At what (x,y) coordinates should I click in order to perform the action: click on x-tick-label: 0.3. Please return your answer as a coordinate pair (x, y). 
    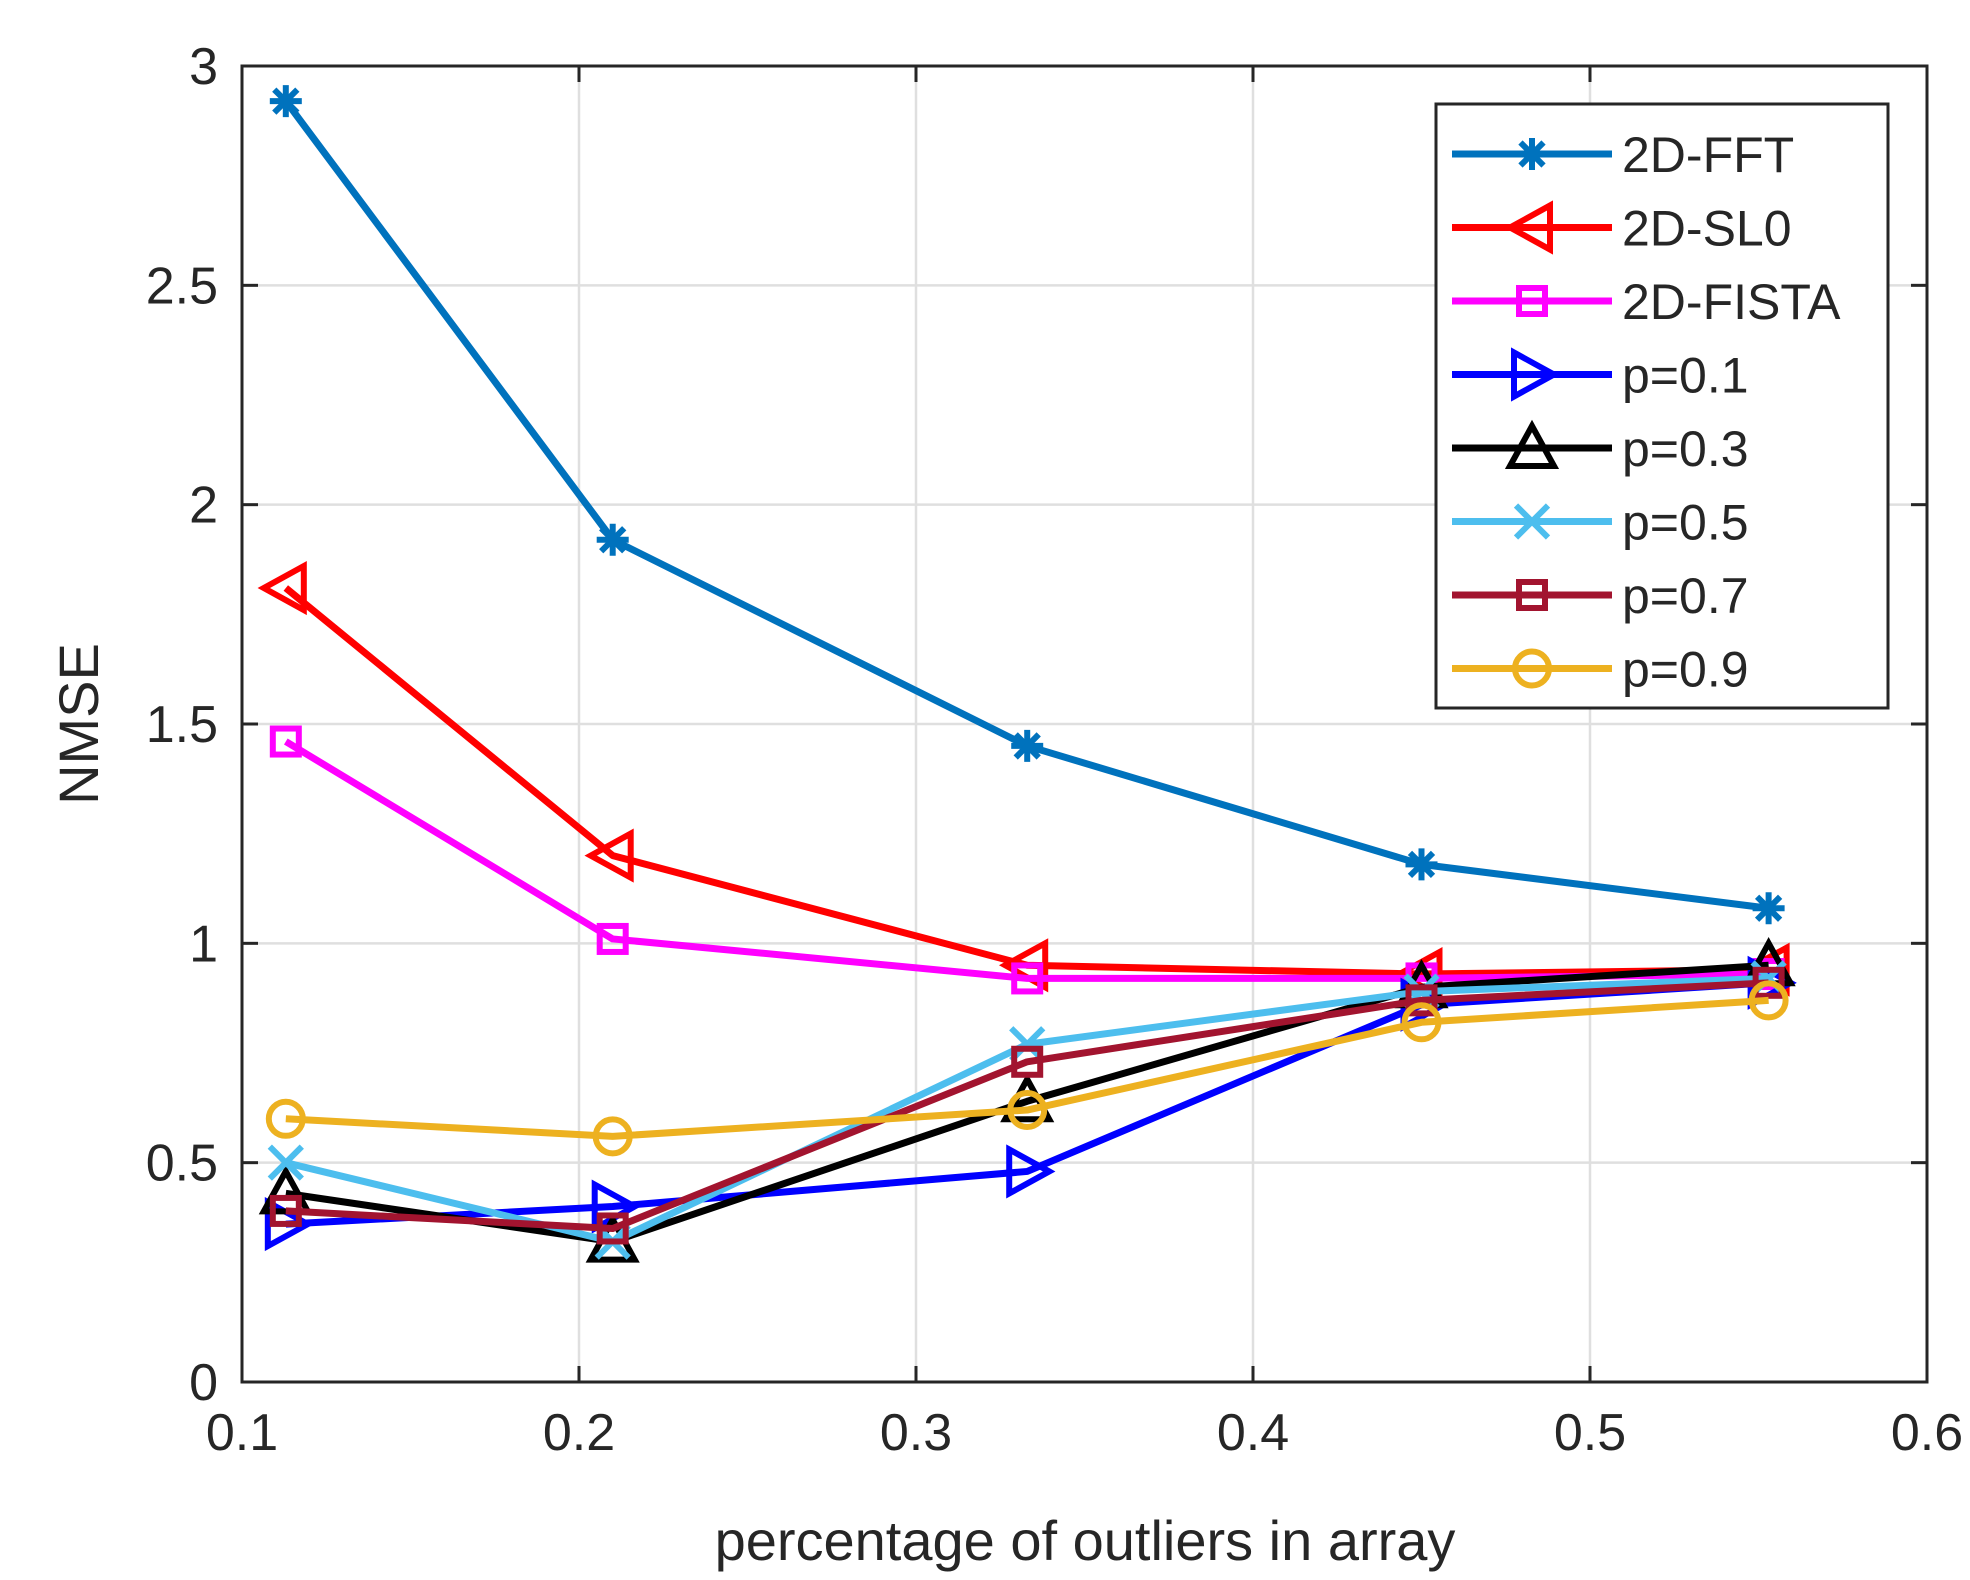
    Looking at the image, I should click on (916, 1433).